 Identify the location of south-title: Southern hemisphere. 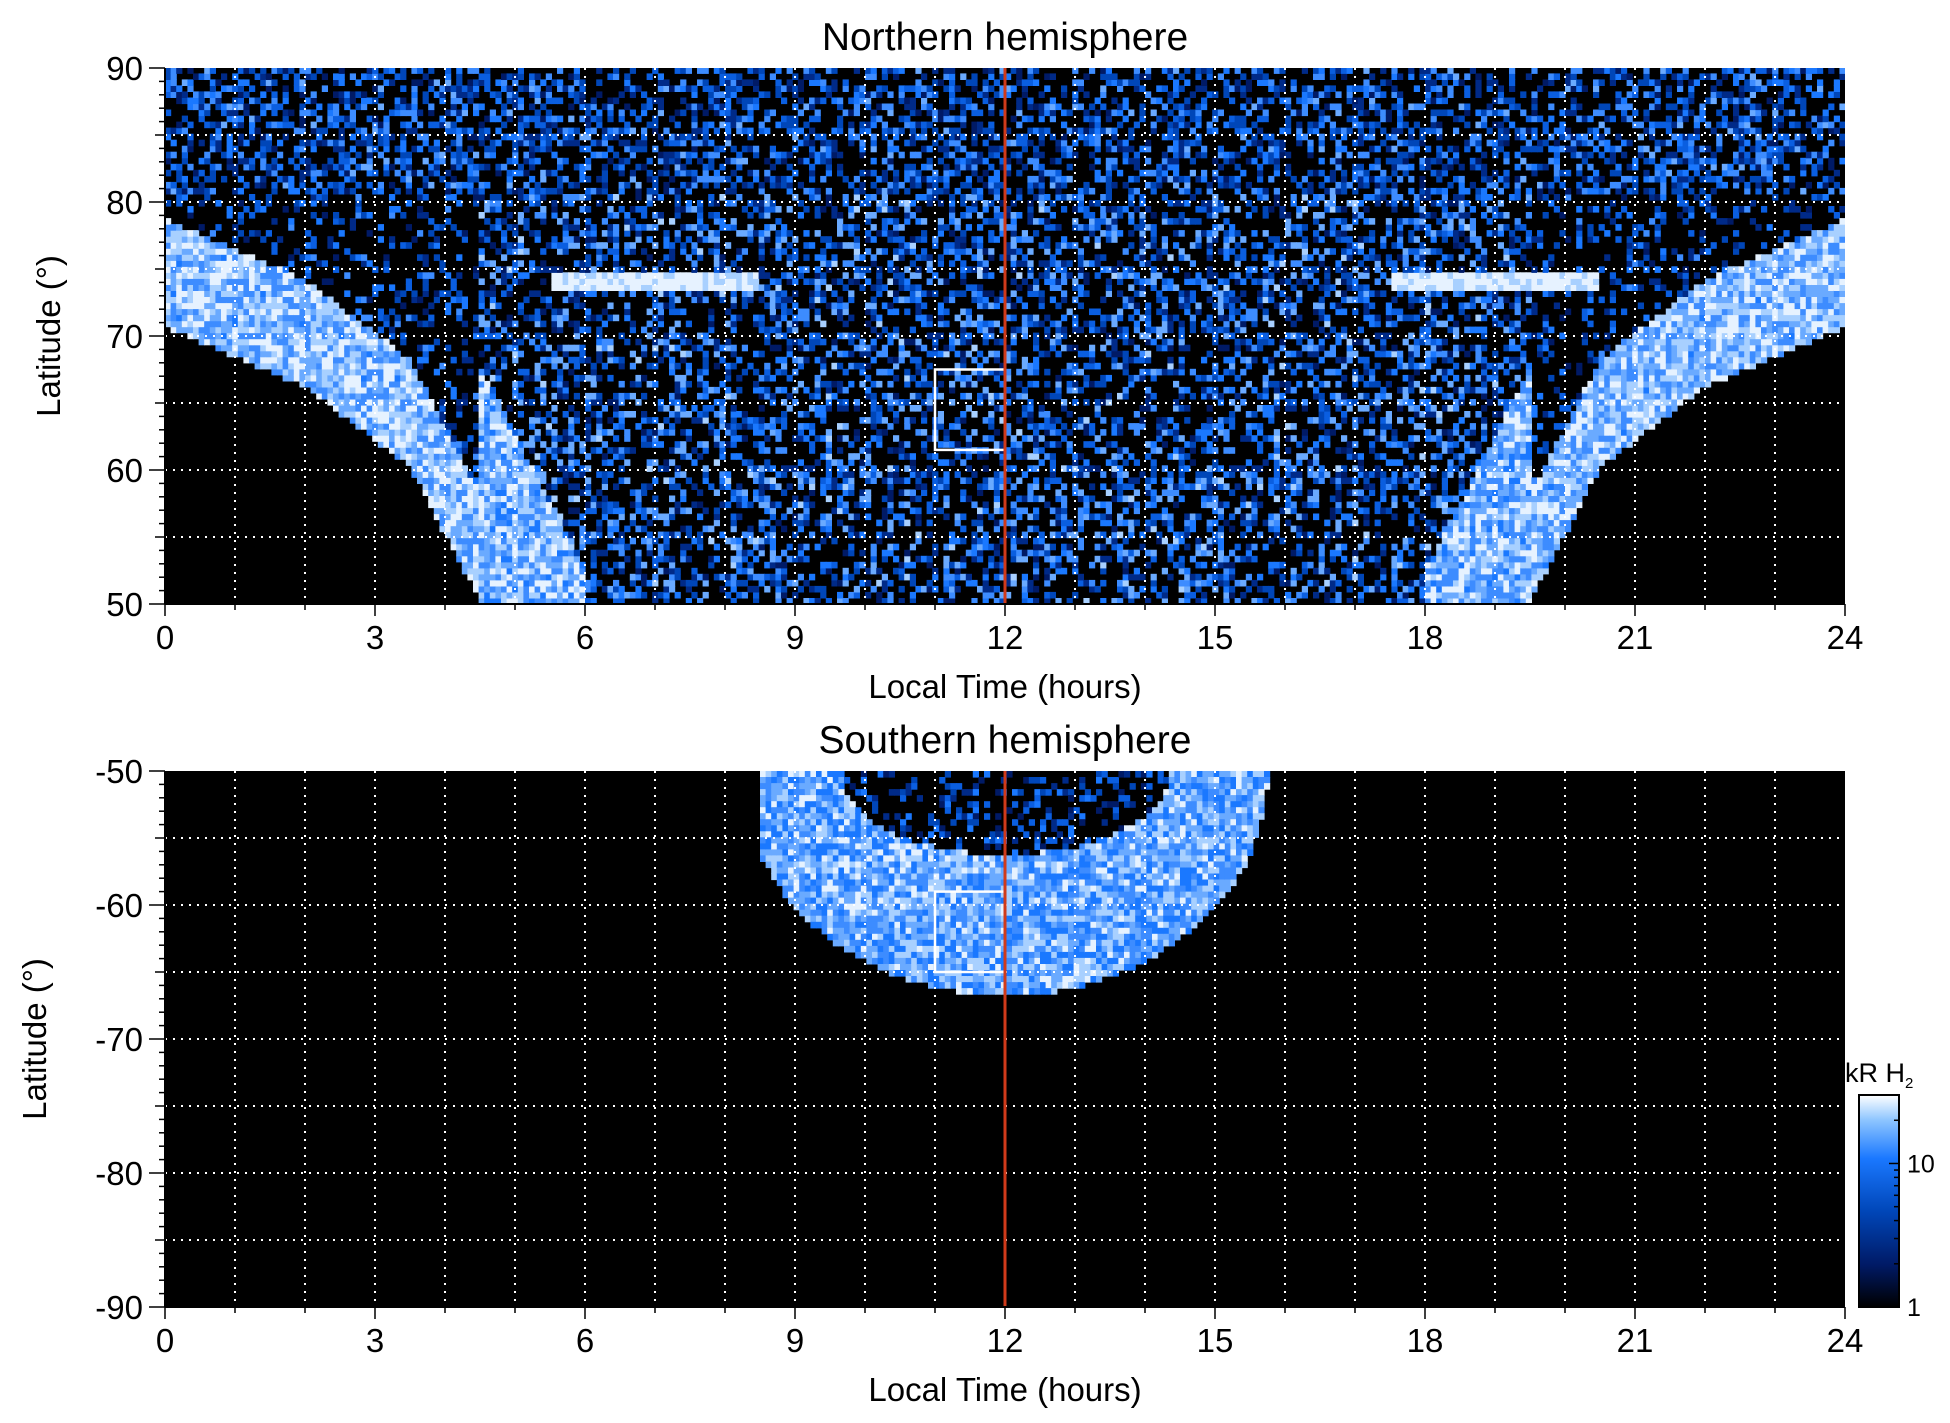
(1005, 740).